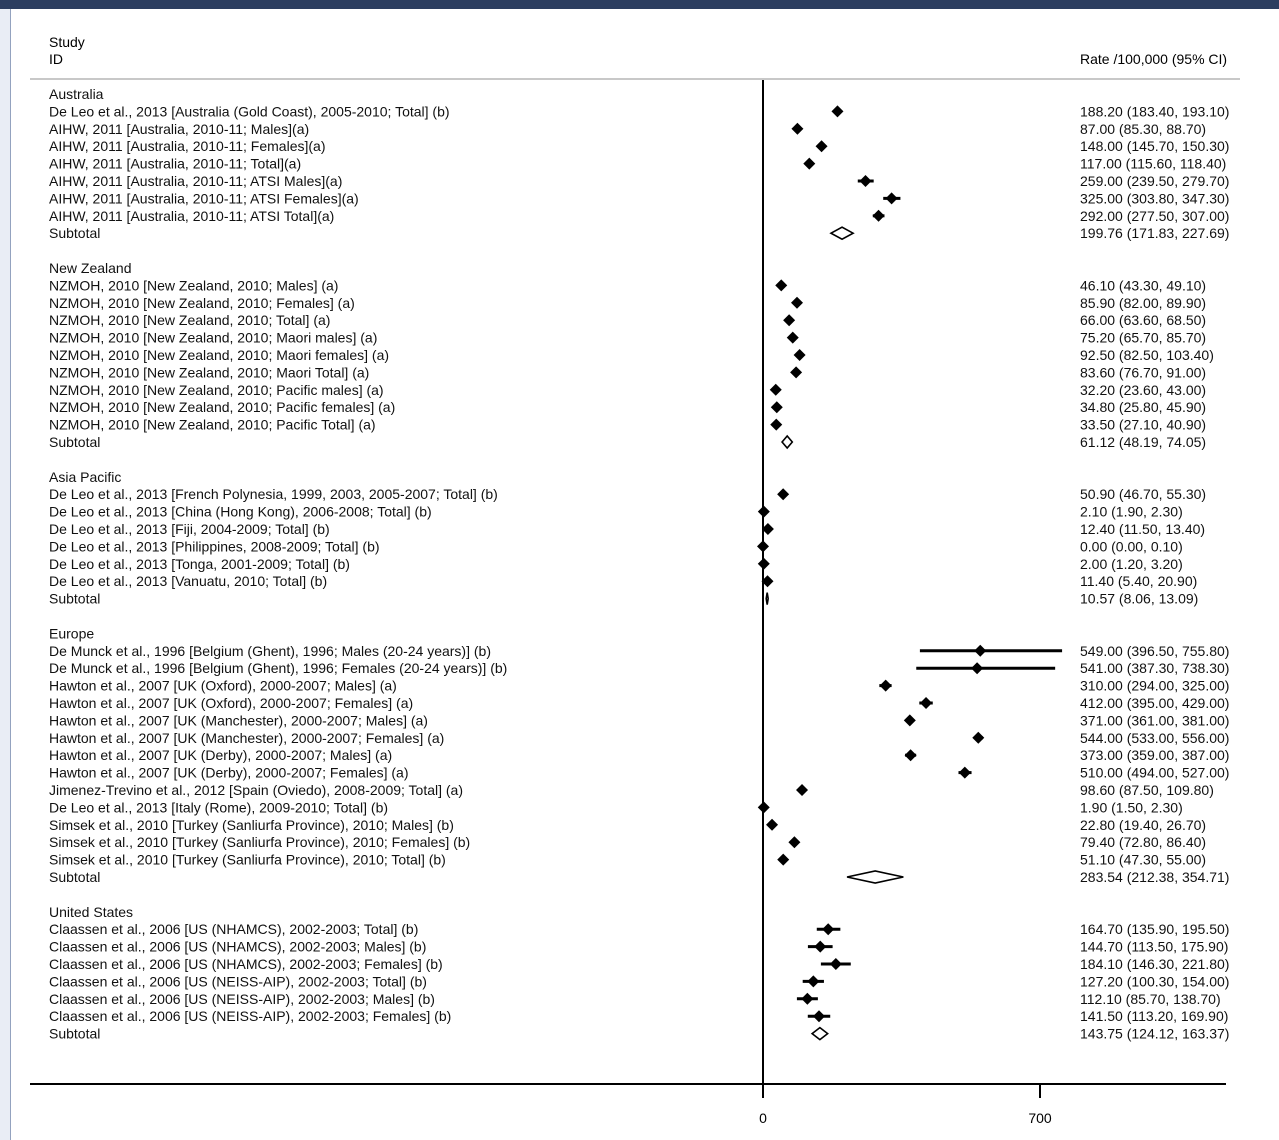 The height and width of the screenshot is (1140, 1279). What do you see at coordinates (1147, 355) in the screenshot?
I see `study-estimate-text: 92.50 (82.50, 103.40)` at bounding box center [1147, 355].